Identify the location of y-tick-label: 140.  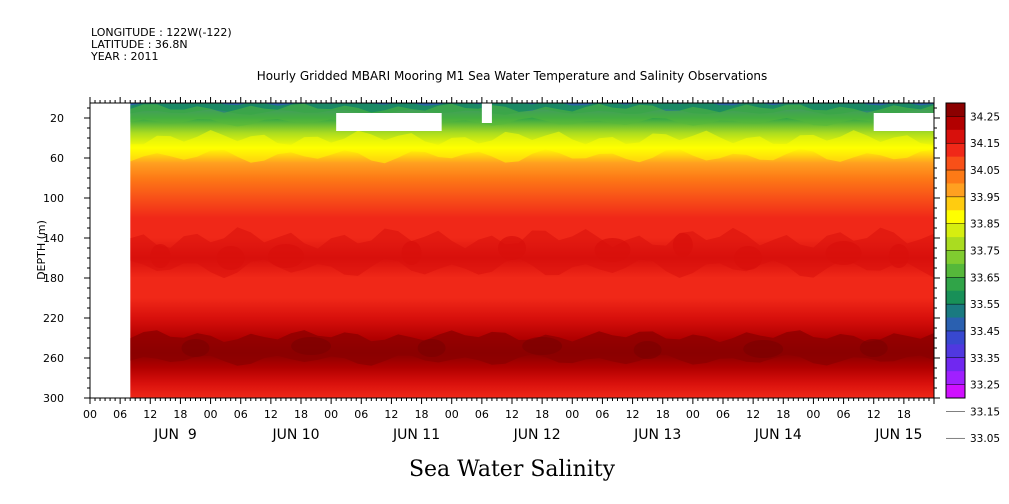
(53, 238).